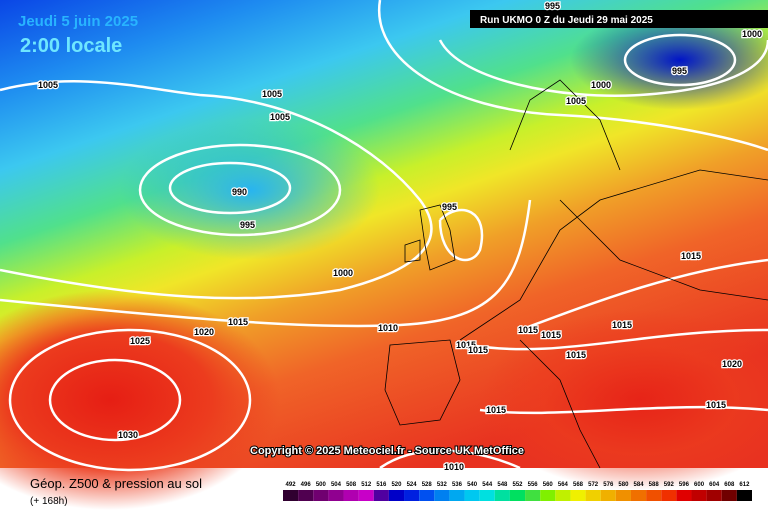 This screenshot has width=768, height=512. Describe the element at coordinates (699, 485) in the screenshot. I see `colorbar-label: 600` at that location.